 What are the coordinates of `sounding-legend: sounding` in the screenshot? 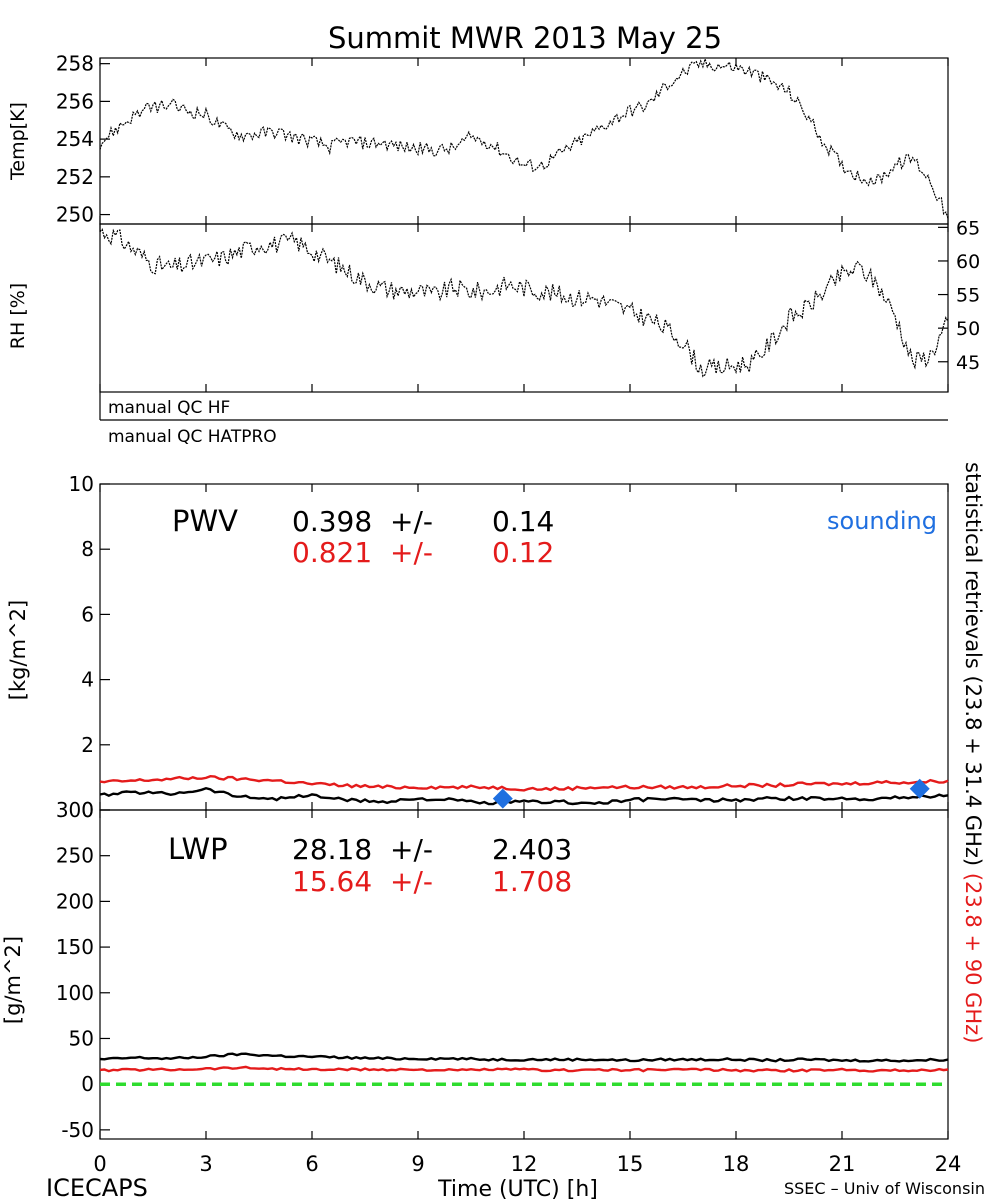 It's located at (882, 521).